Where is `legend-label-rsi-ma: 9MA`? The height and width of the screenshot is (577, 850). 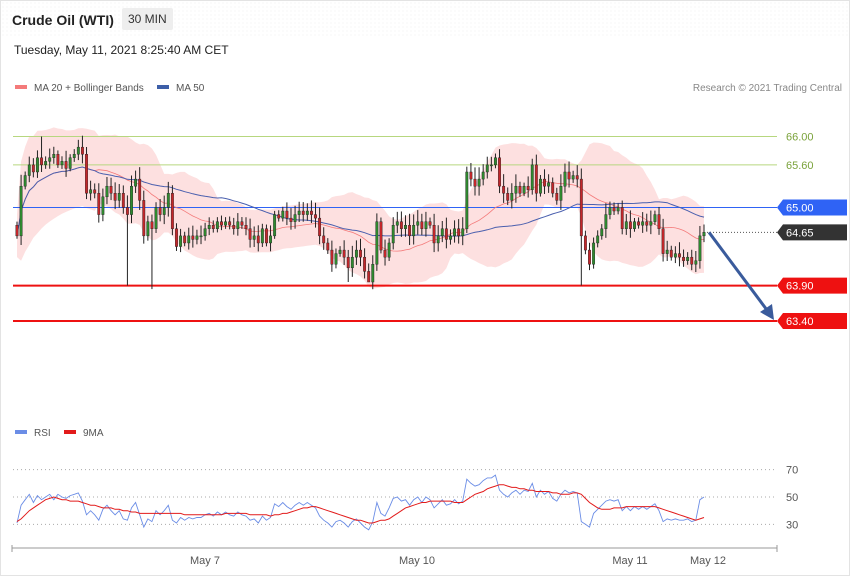
legend-label-rsi-ma: 9MA is located at coordinates (93, 433).